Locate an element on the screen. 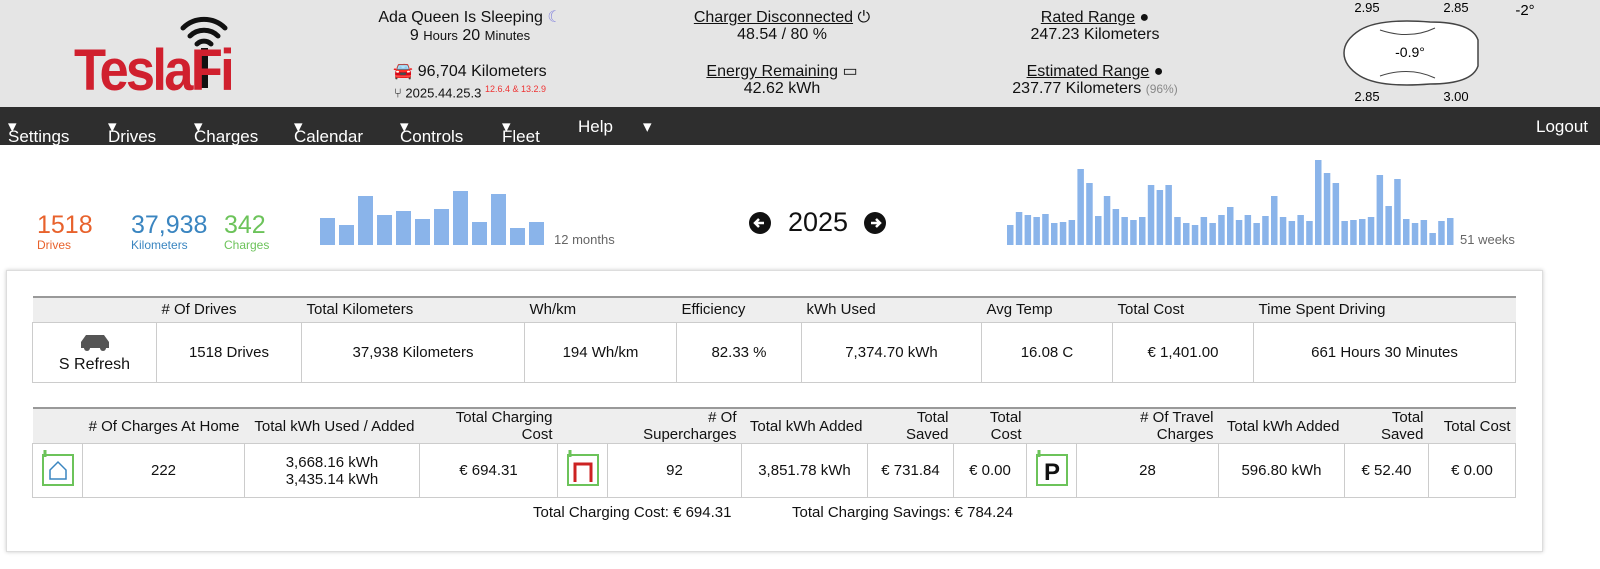  logo-text: TeslaFi is located at coordinates (153, 66).